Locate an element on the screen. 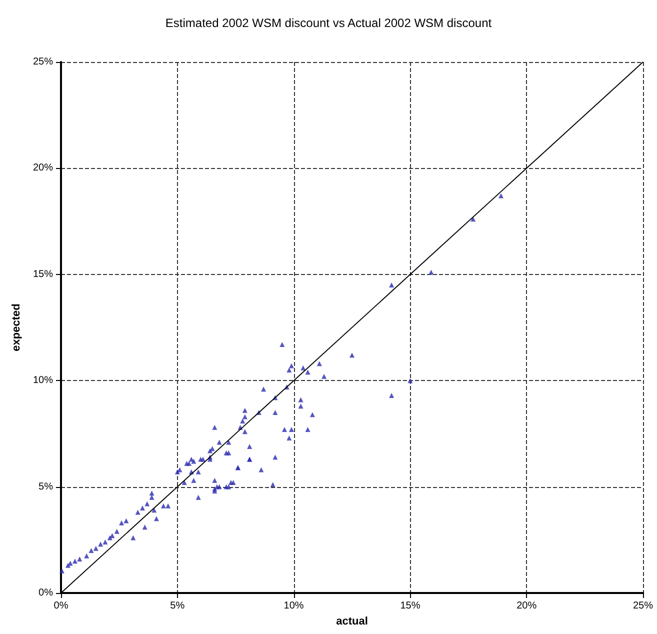 This screenshot has height=634, width=657. y-tick-label: 10% is located at coordinates (43, 380).